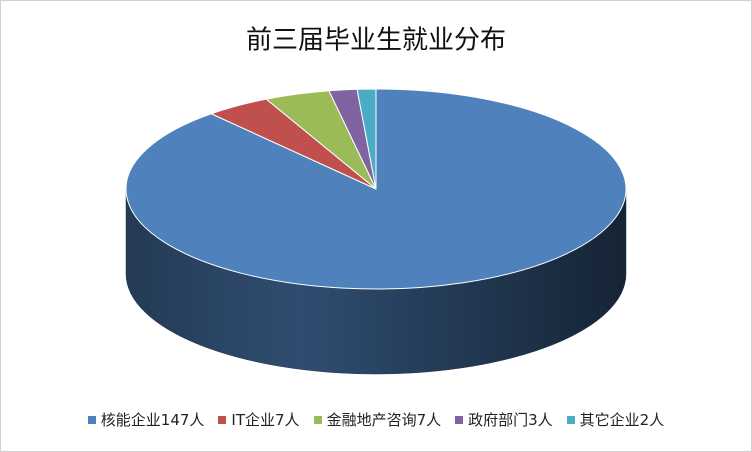  What do you see at coordinates (622, 420) in the screenshot?
I see `legend-label: 其它企业2人` at bounding box center [622, 420].